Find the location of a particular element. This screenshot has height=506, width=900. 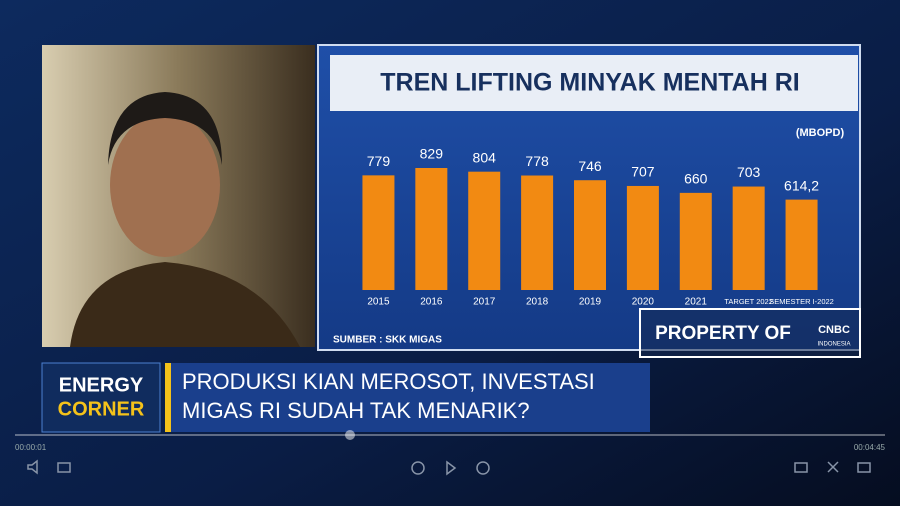

value-label: 829 is located at coordinates (432, 154).